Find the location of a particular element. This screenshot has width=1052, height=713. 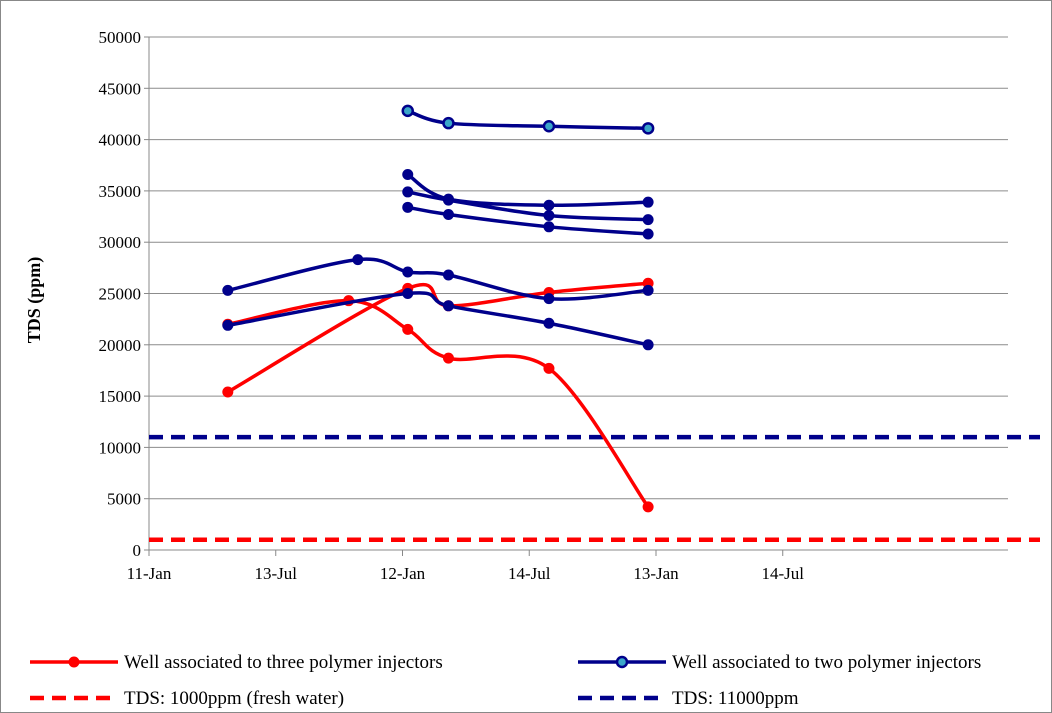

legend-label: TDS: 11000ppm is located at coordinates (735, 698).